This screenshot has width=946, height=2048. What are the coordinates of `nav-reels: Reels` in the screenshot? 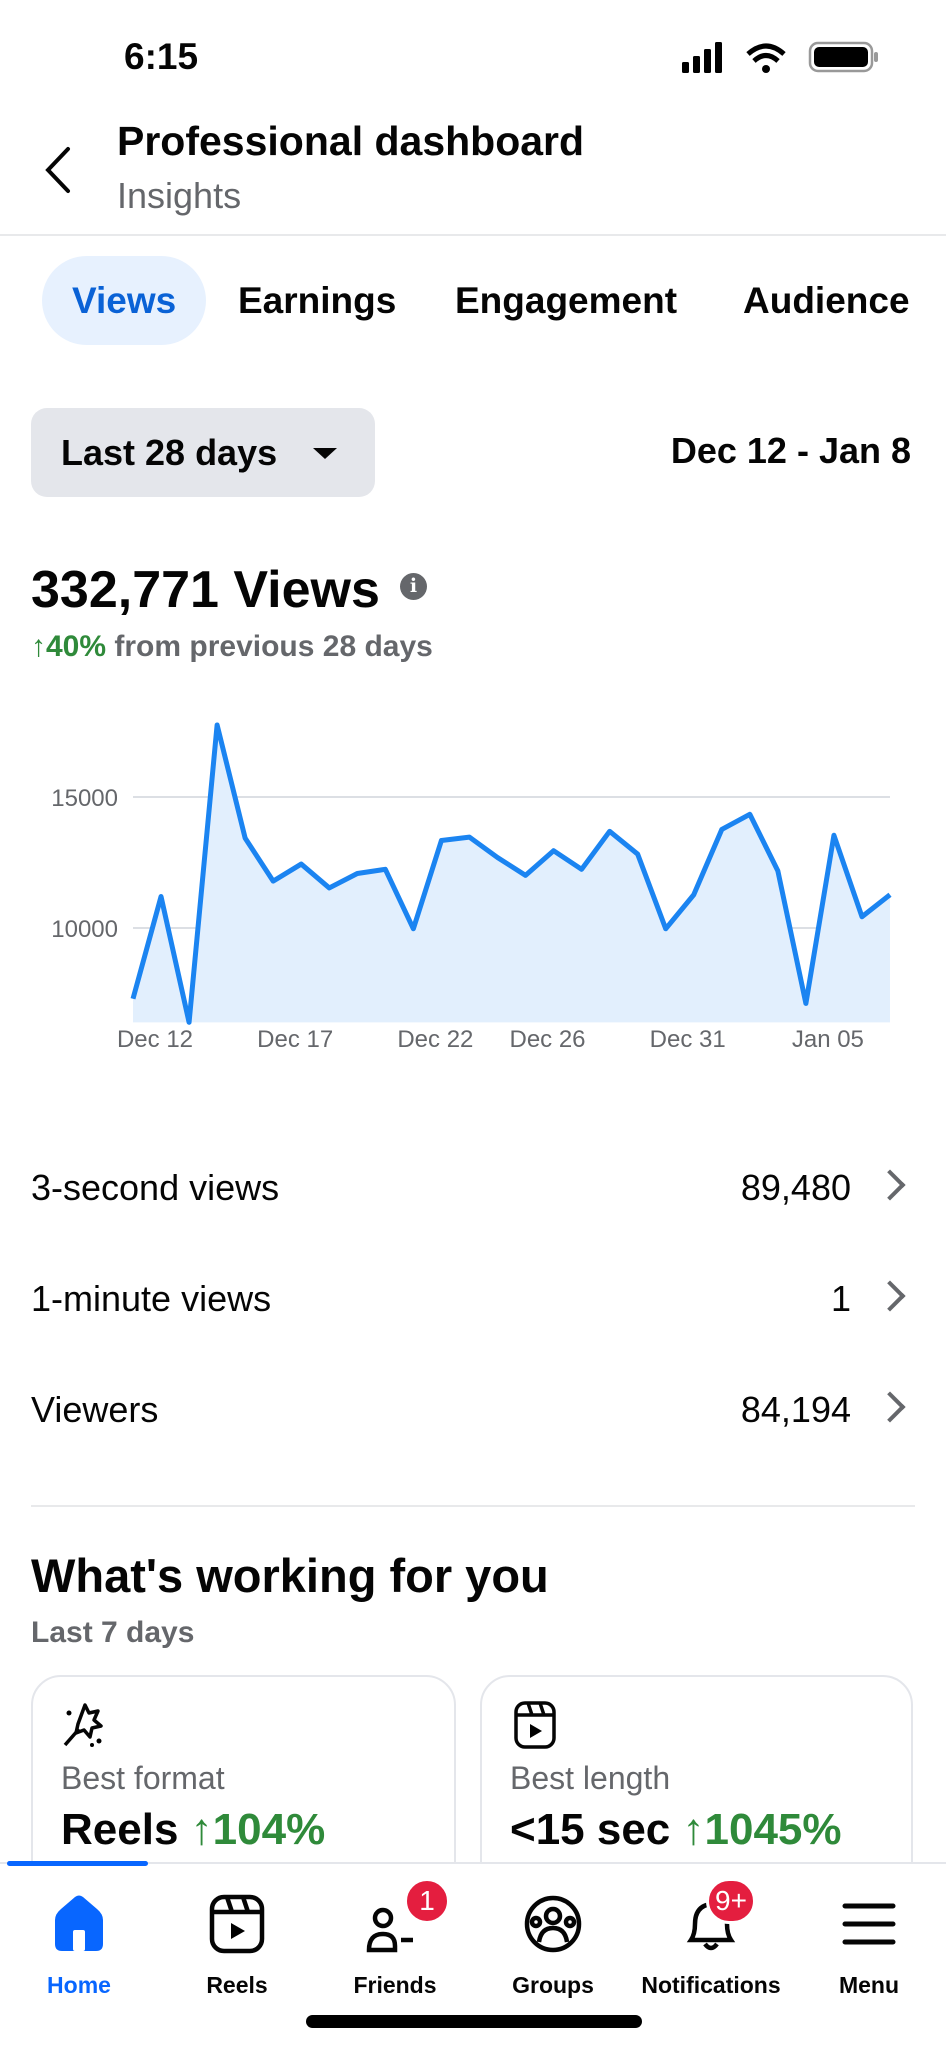 It's located at (237, 1946).